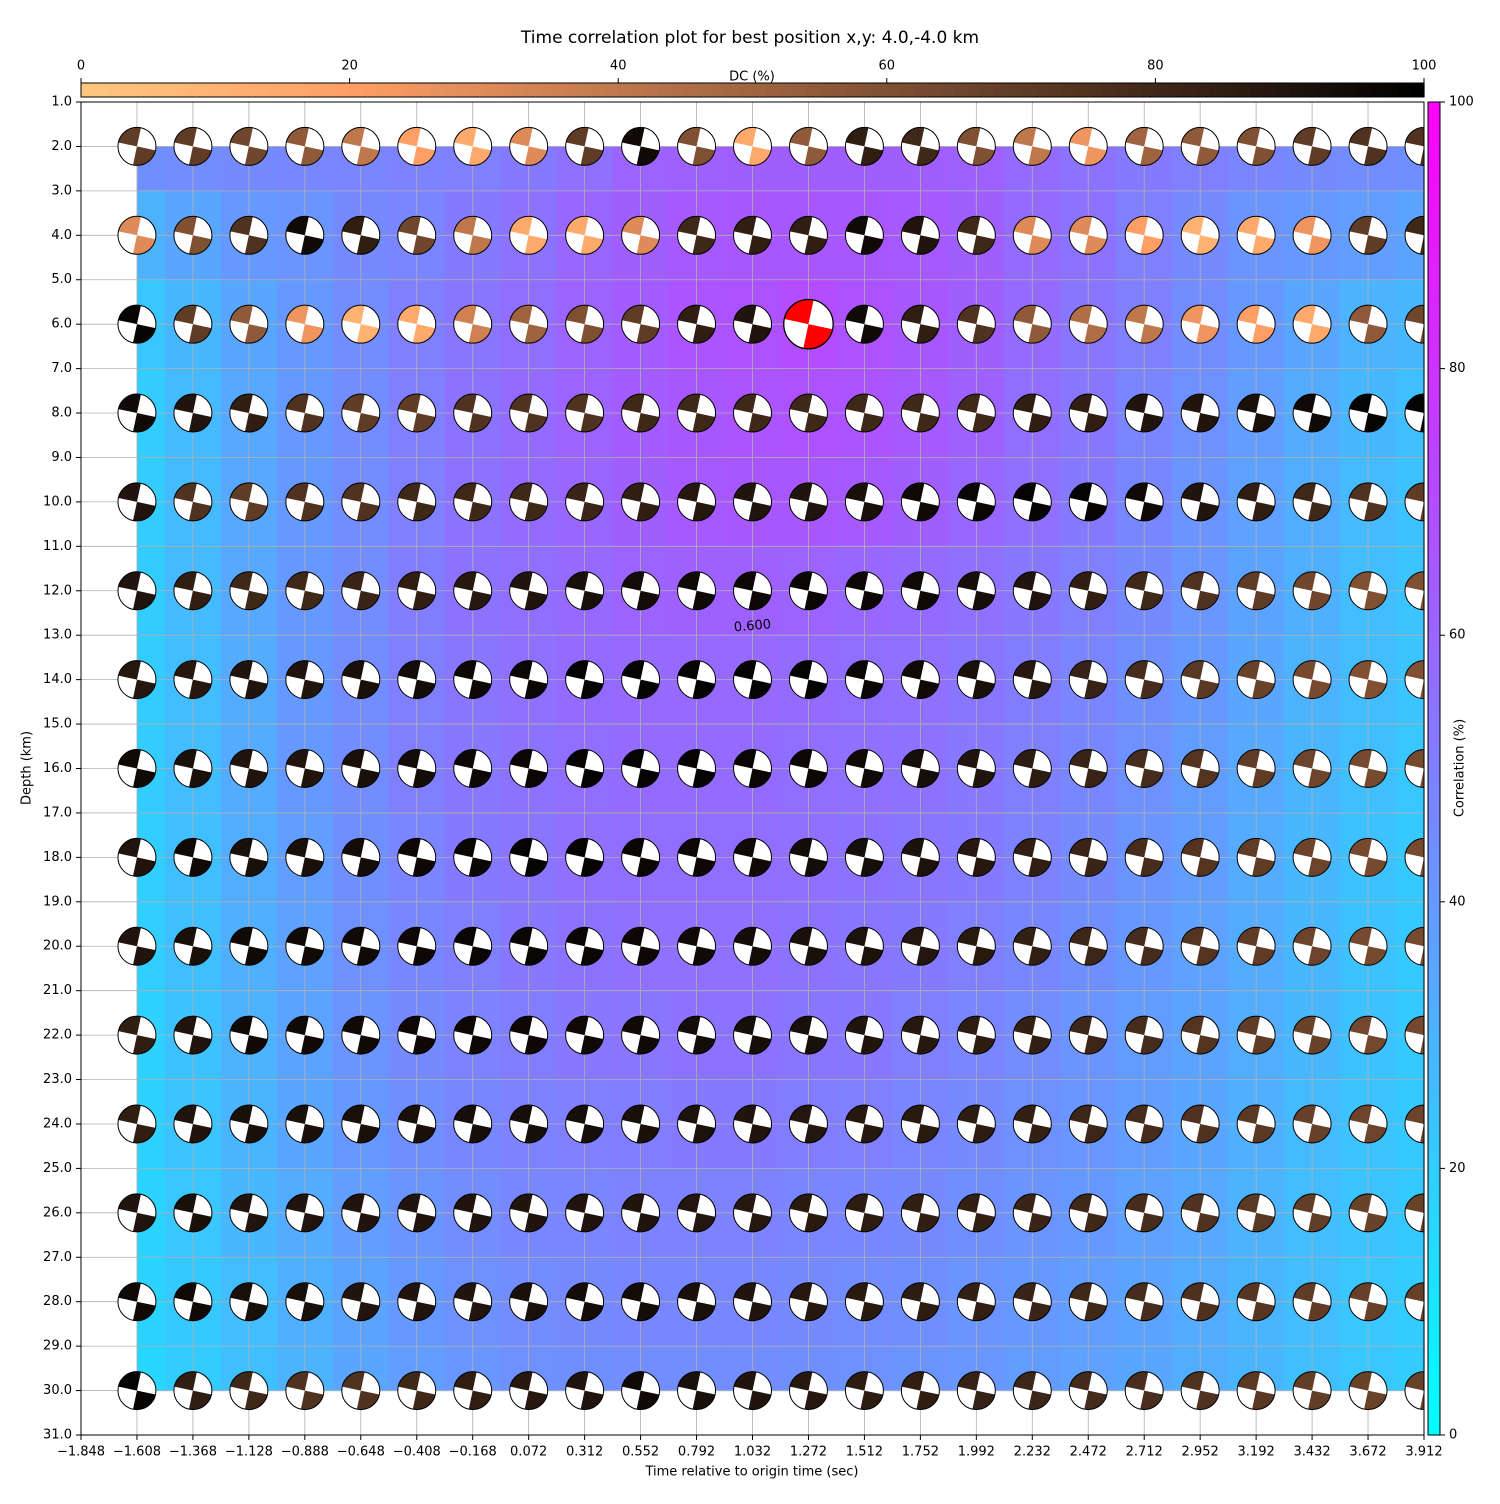 This screenshot has width=1500, height=1504. What do you see at coordinates (57, 1346) in the screenshot?
I see `y-tick-label: 29.0` at bounding box center [57, 1346].